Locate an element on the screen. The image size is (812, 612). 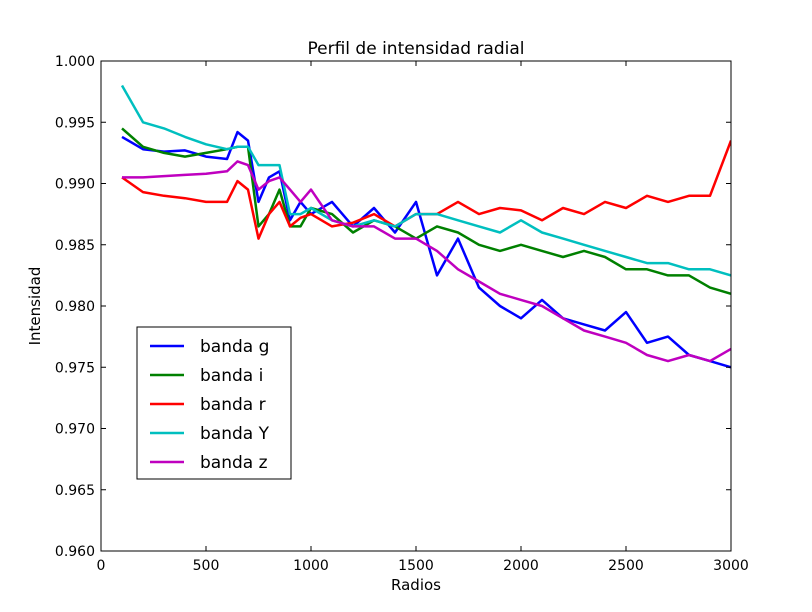
x-tick-label: 2000 is located at coordinates (521, 566).